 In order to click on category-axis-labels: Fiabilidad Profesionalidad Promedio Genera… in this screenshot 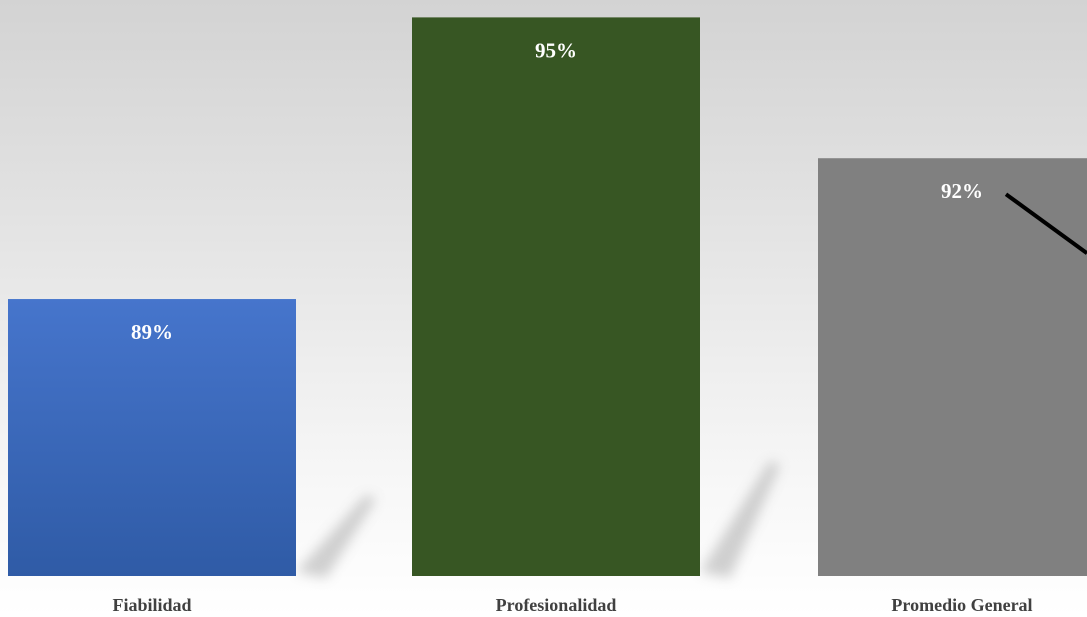, I will do `click(572, 605)`.